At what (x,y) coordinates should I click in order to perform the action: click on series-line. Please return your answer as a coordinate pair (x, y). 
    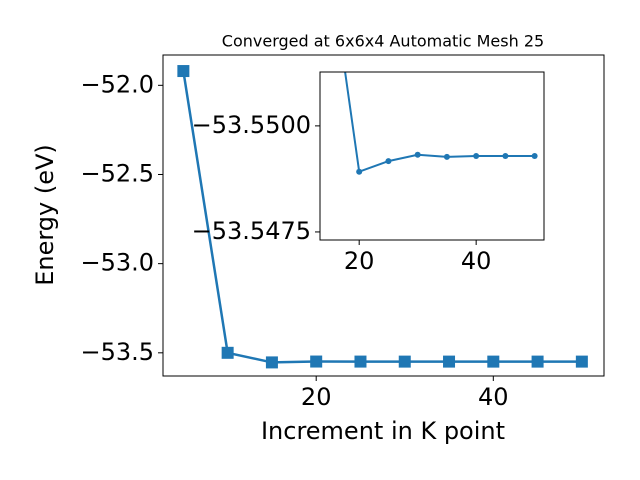
    Looking at the image, I should click on (439, 123).